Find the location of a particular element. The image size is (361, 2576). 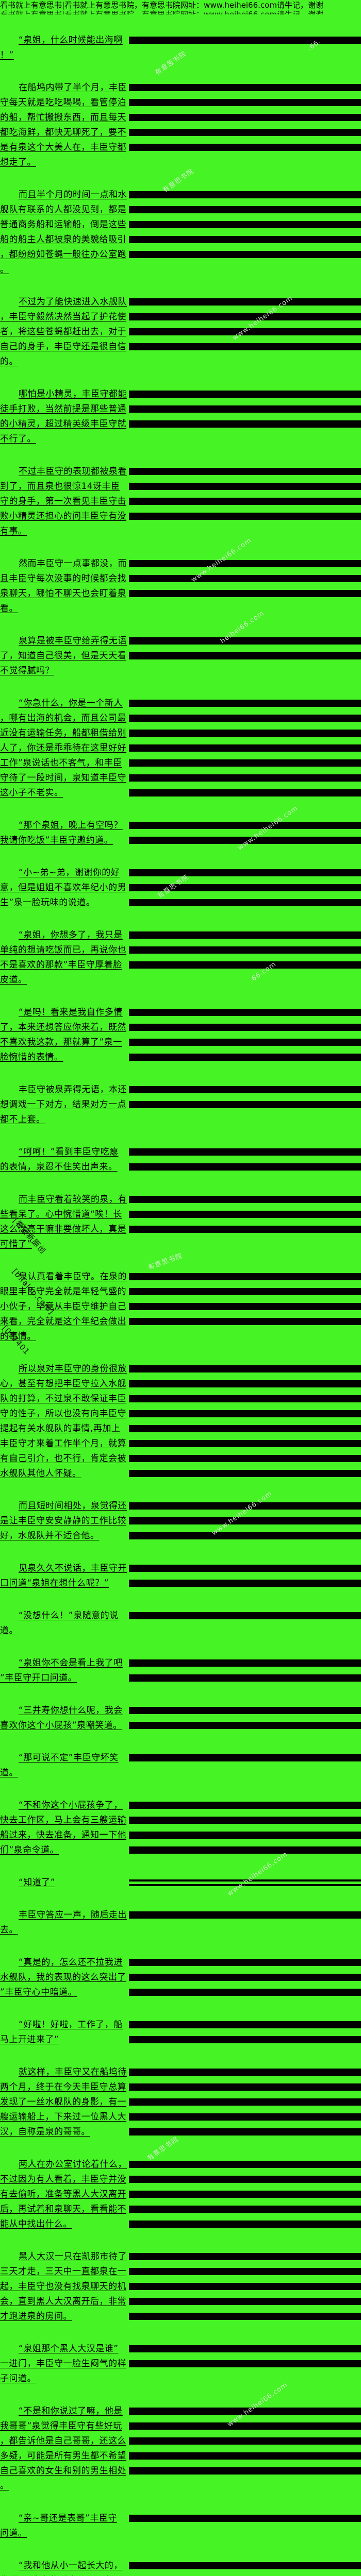

text-row: 败小精灵还担心的问丰臣守有没 is located at coordinates (180, 516).